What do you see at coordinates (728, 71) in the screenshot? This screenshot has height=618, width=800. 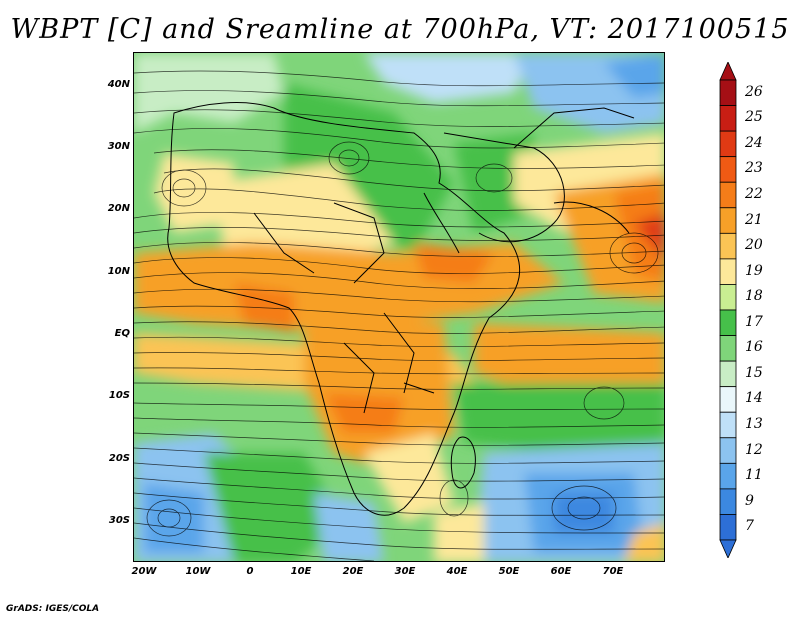 I see `colorbar-top-arrow` at bounding box center [728, 71].